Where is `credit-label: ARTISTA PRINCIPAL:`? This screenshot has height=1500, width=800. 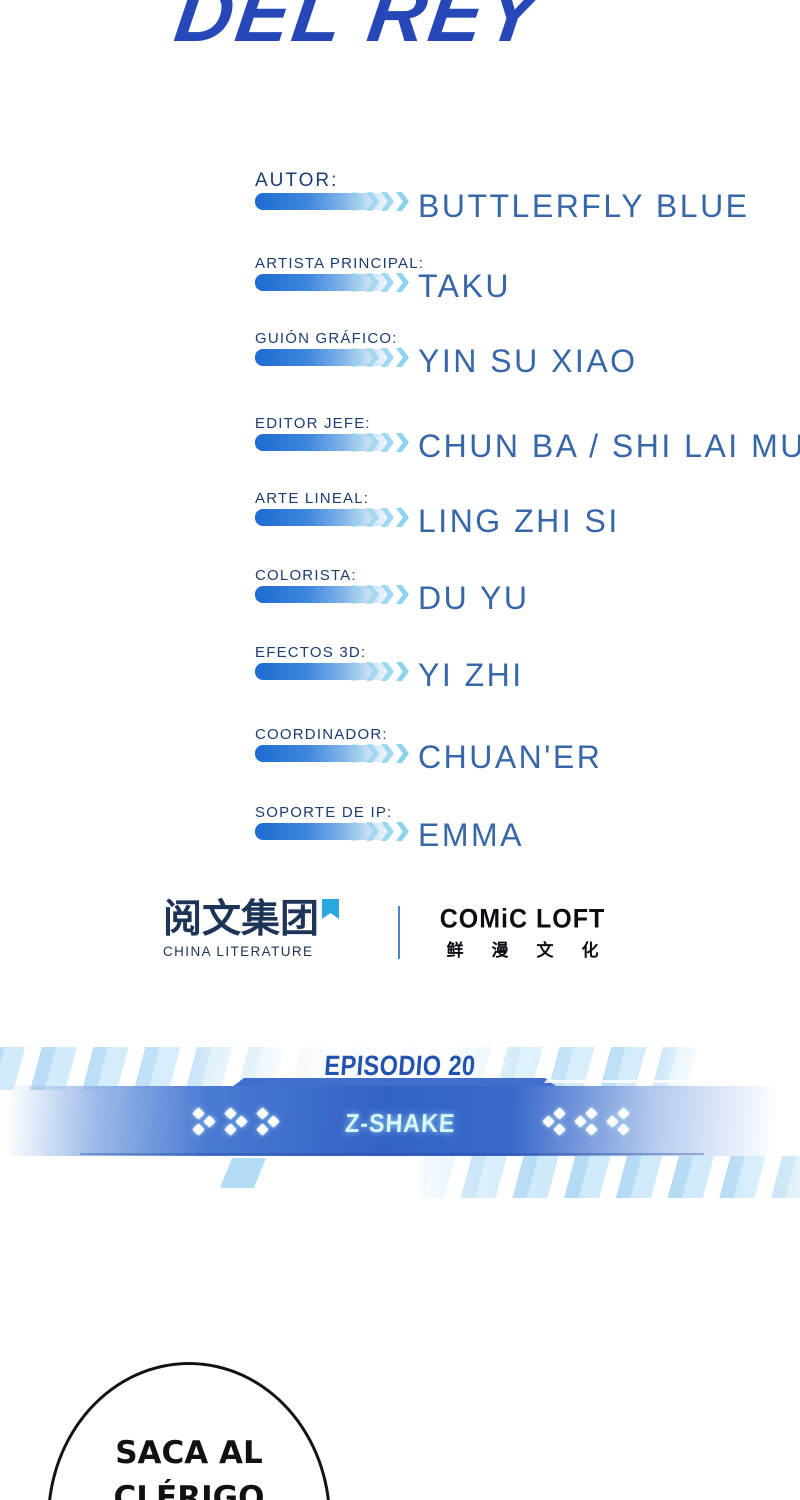
credit-label: ARTISTA PRINCIPAL: is located at coordinates (340, 263).